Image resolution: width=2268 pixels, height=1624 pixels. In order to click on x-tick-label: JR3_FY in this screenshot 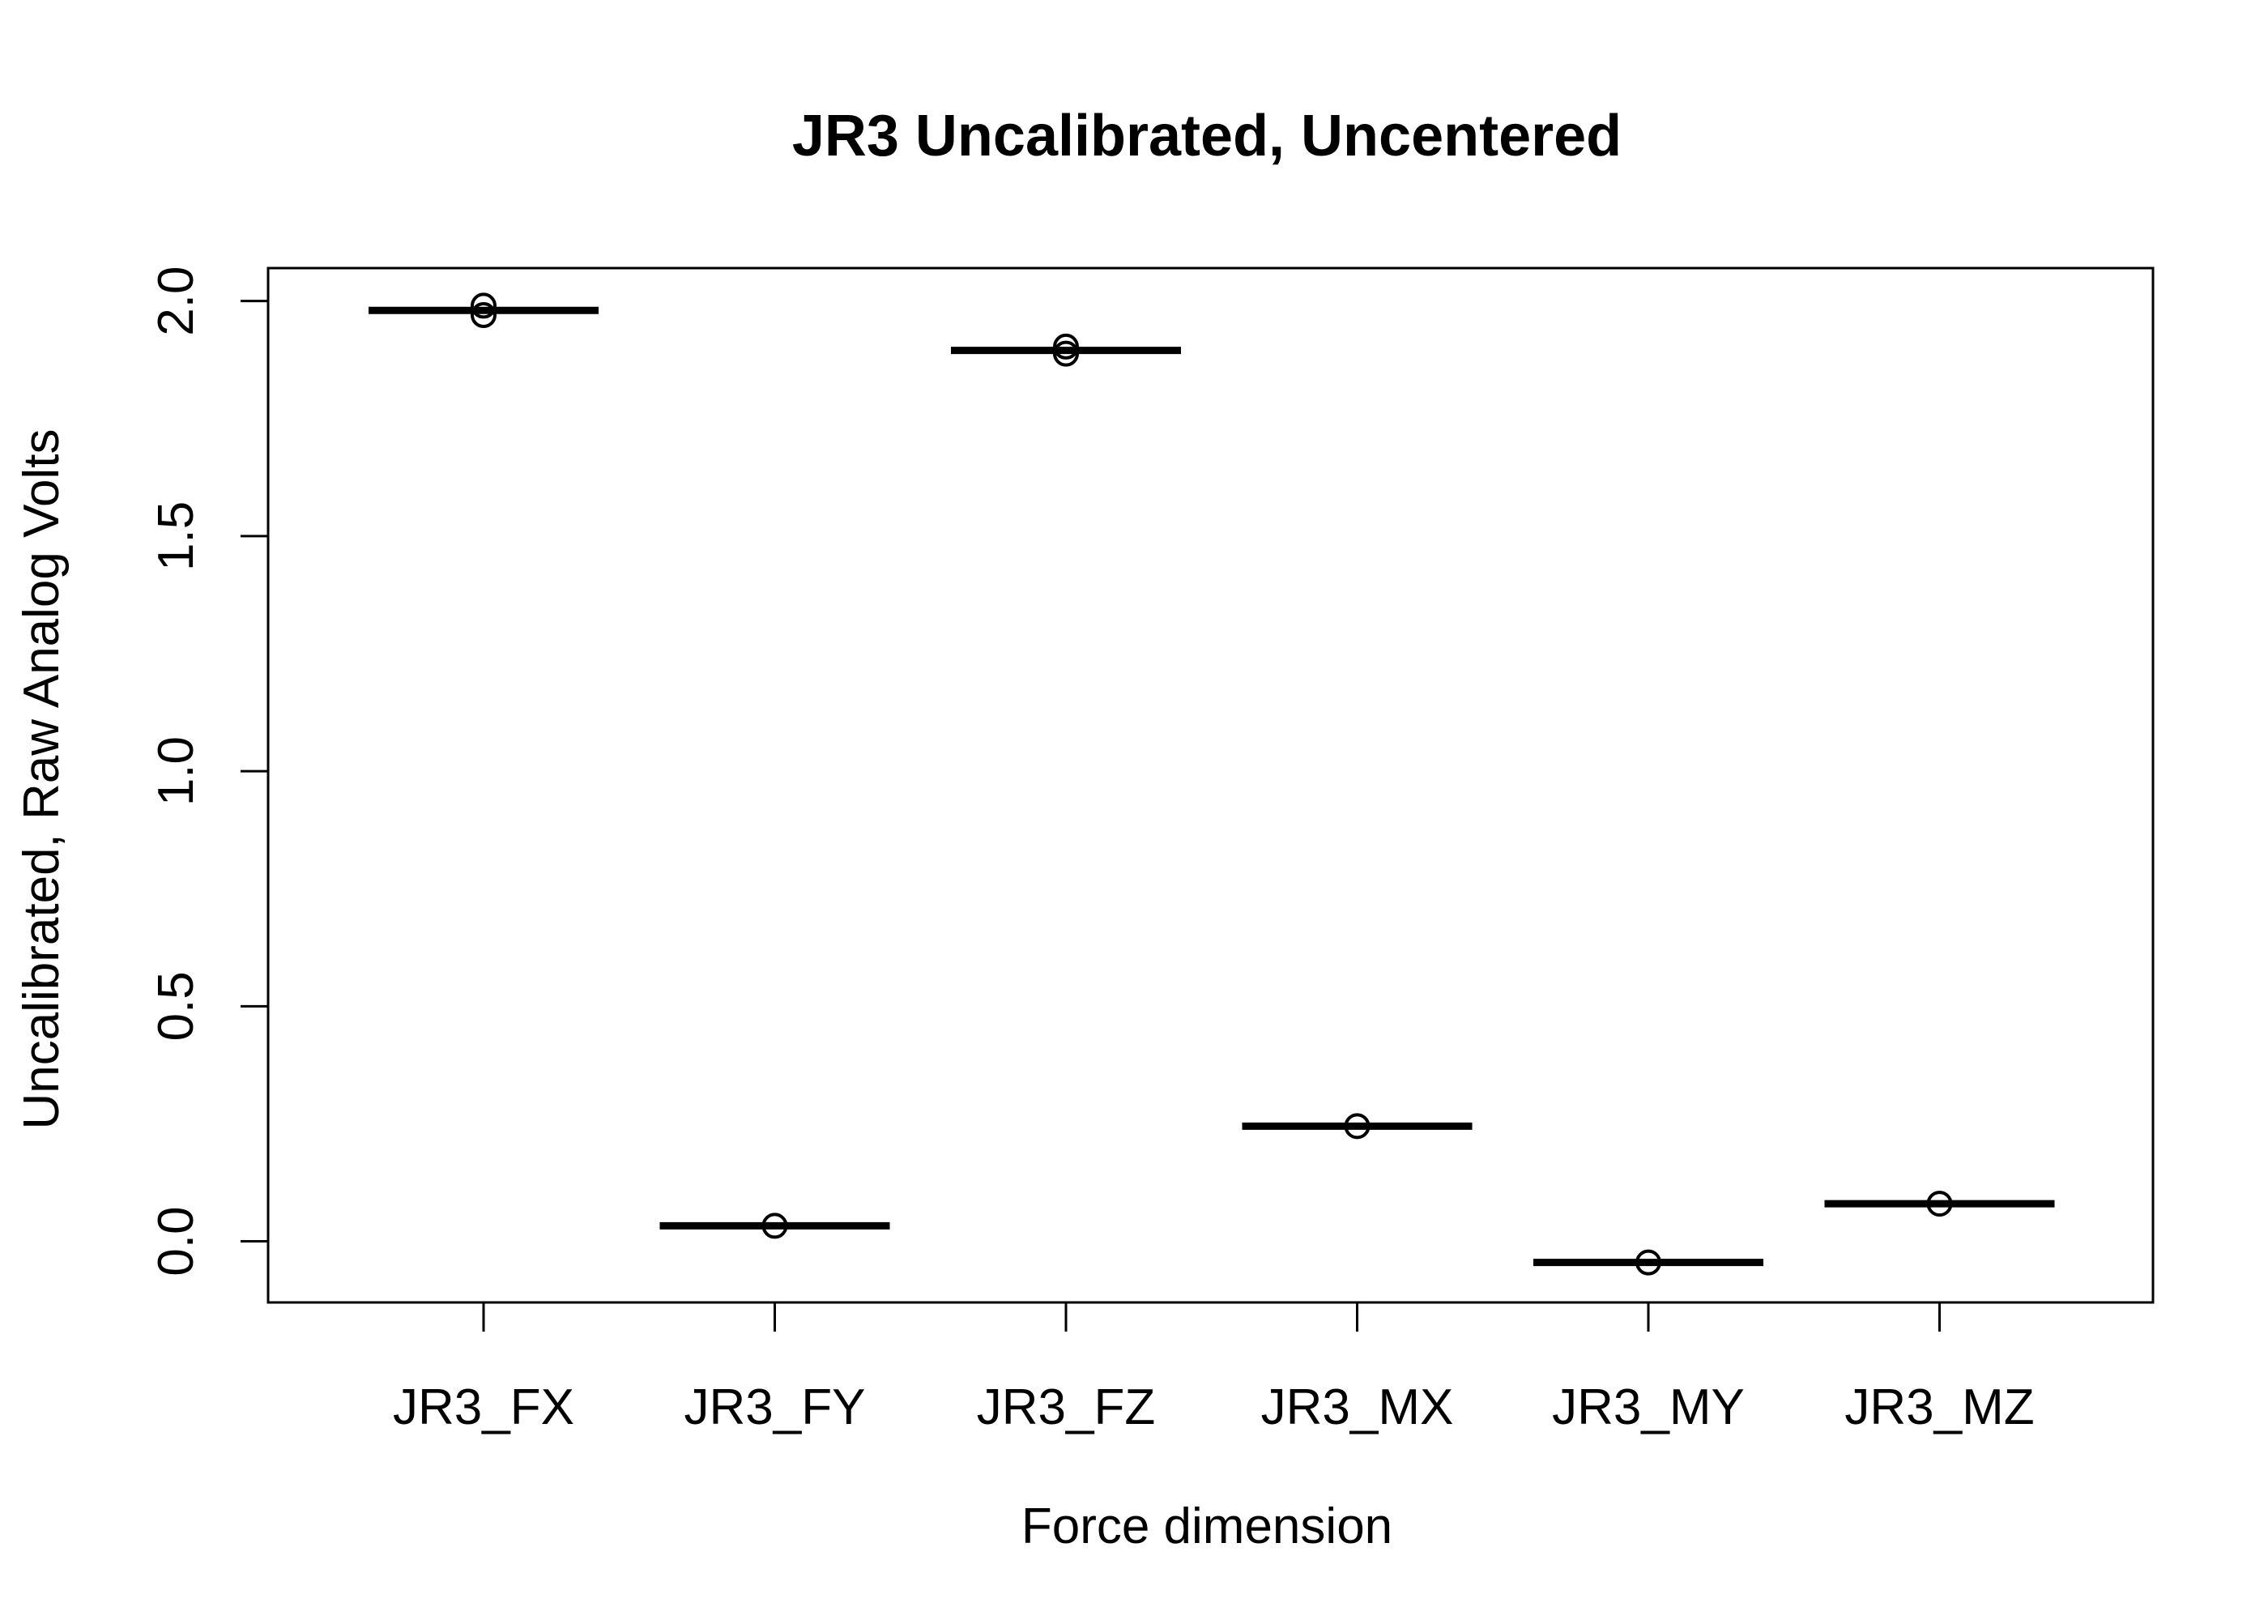, I will do `click(775, 1407)`.